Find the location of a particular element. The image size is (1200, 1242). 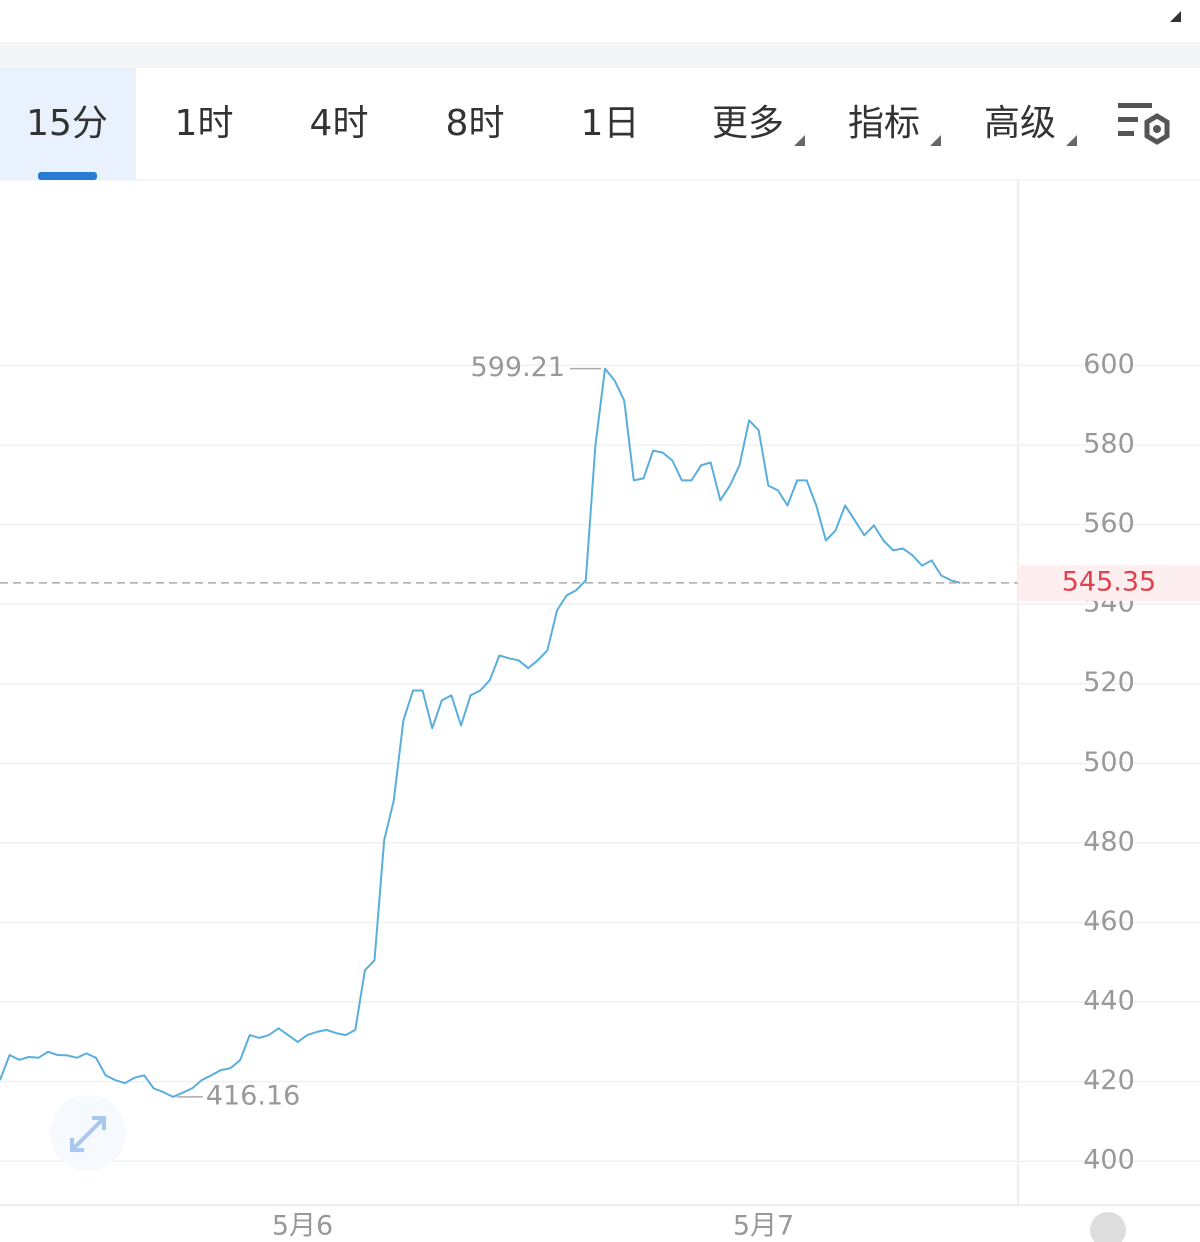

last-price-bg is located at coordinates (1109, 582).